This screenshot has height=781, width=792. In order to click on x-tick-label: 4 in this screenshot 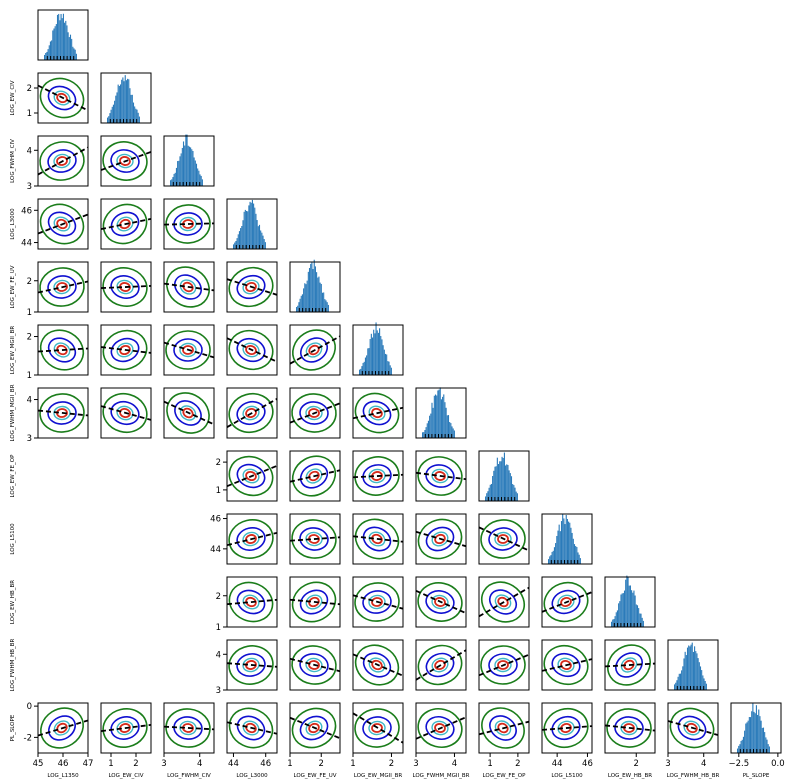, I will do `click(454, 764)`.